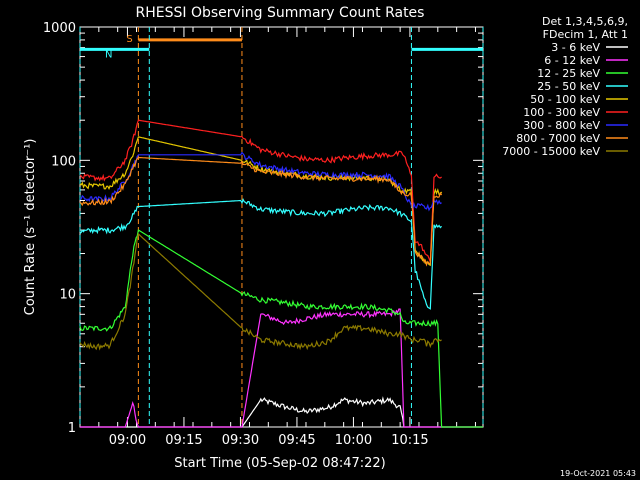 This screenshot has width=640, height=480. What do you see at coordinates (568, 86) in the screenshot?
I see `legend-label: 25 - 50 keV` at bounding box center [568, 86].